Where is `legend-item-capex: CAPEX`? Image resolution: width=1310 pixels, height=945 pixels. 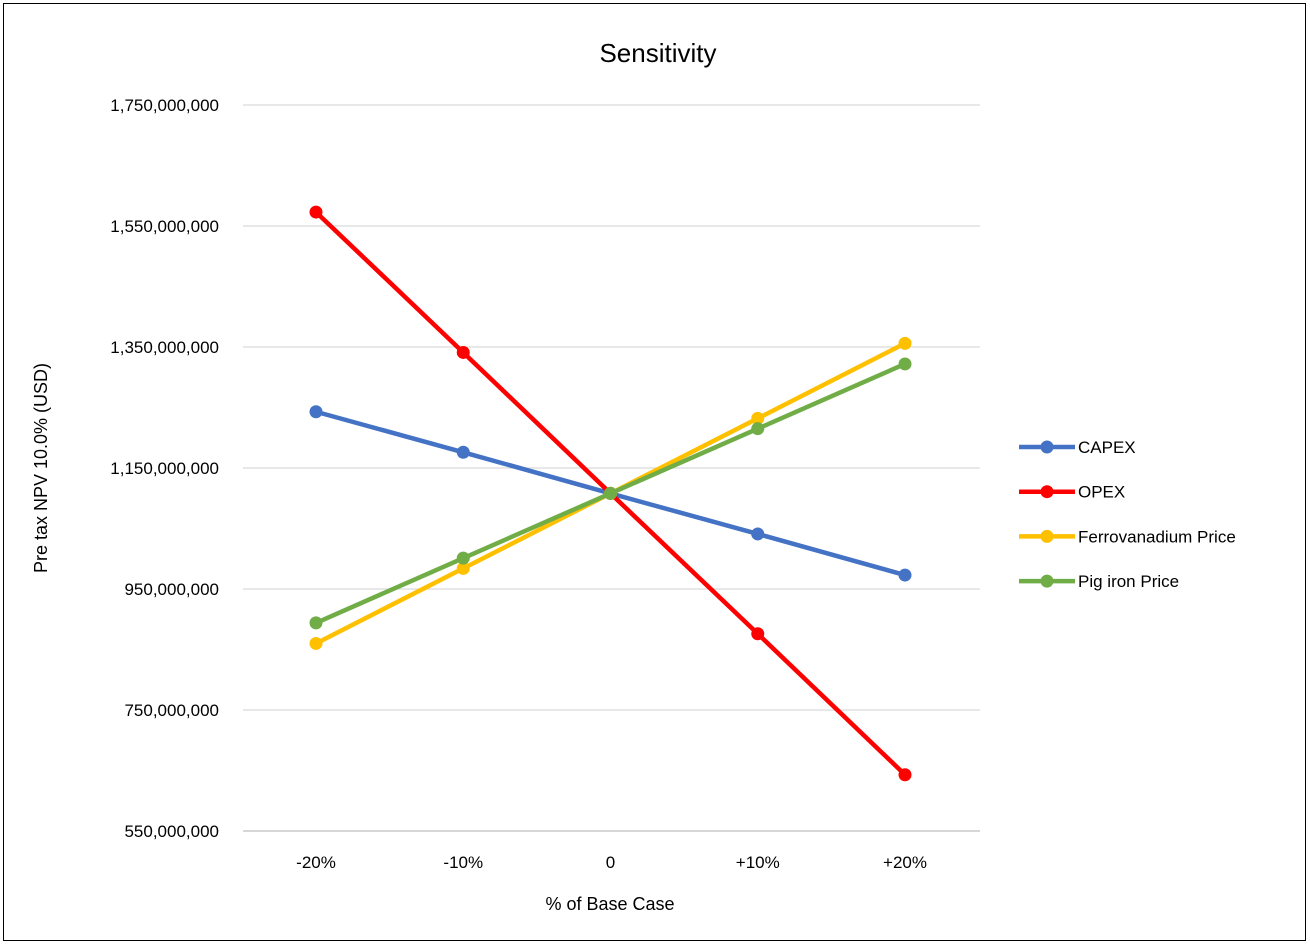
legend-item-capex: CAPEX is located at coordinates (1077, 447).